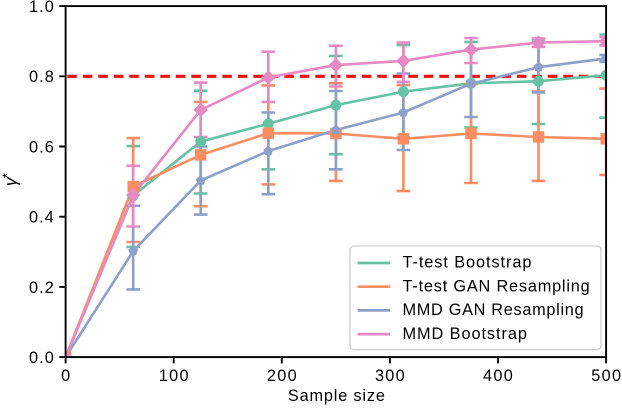 Image resolution: width=622 pixels, height=411 pixels. I want to click on svg-text: MMD Bootstrap, so click(465, 334).